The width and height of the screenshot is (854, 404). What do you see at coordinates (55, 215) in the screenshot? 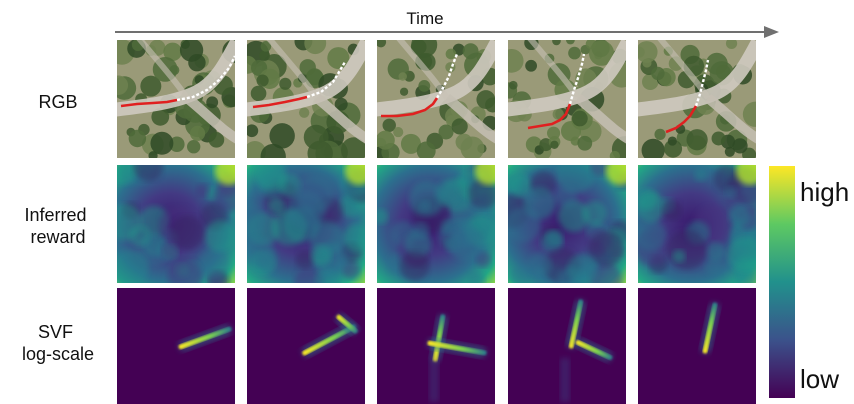
I see `row-label-reward-line1: Inferred` at bounding box center [55, 215].